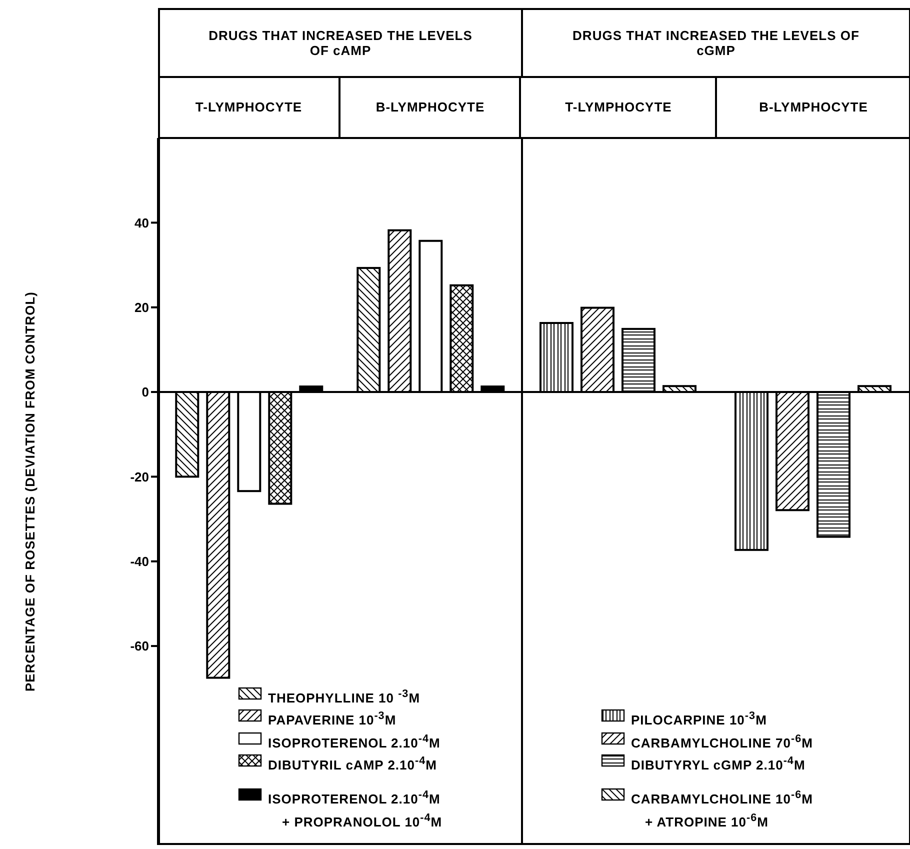  I want to click on legend-label: CARBAMYLCHOLINE 70$^{-6}$M, so click(722, 742).